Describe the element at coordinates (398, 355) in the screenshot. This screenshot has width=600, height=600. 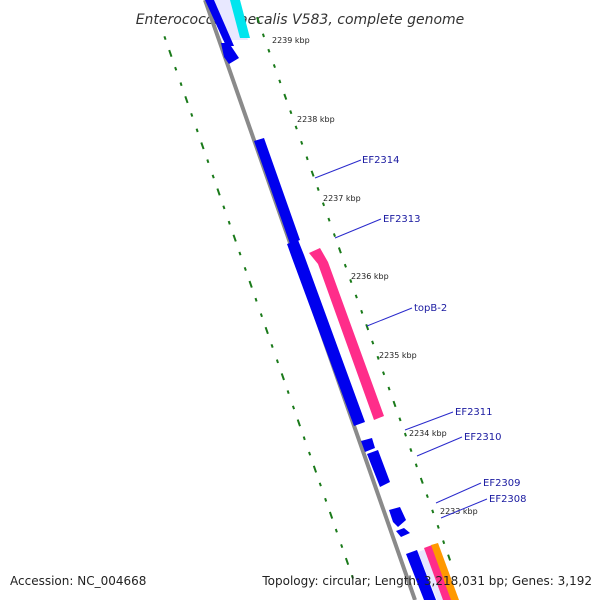
I see `kbp-label: 2235 kbp` at that location.